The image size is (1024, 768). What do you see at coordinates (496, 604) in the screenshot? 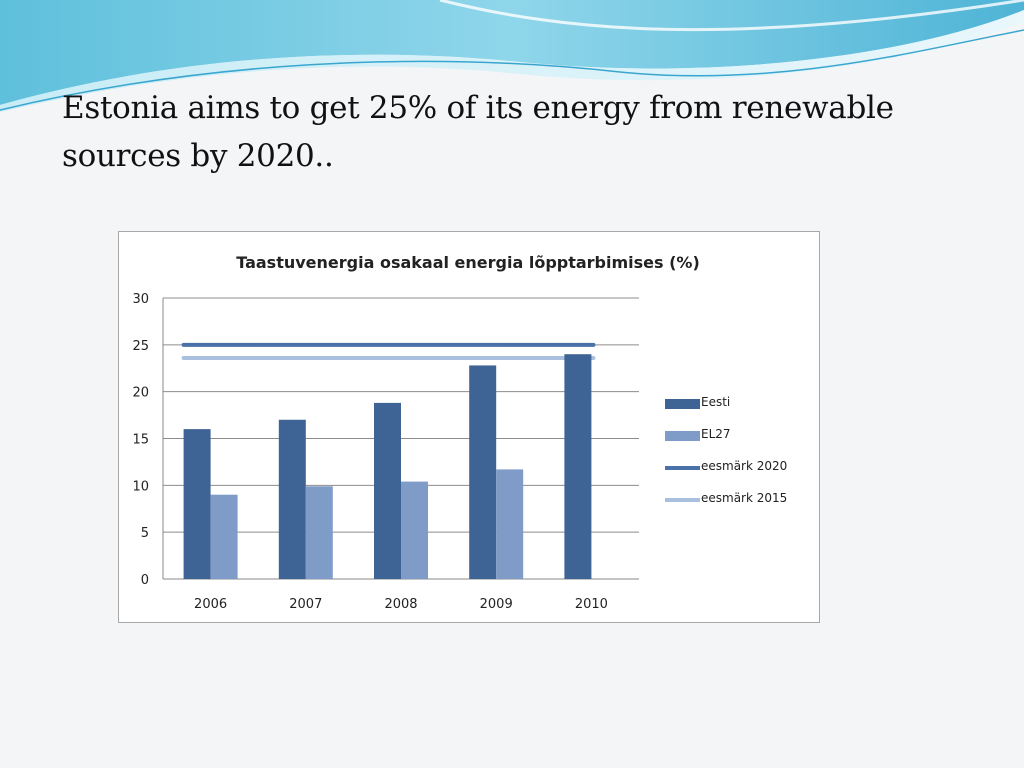
I see `x-tick-label: 2009` at bounding box center [496, 604].